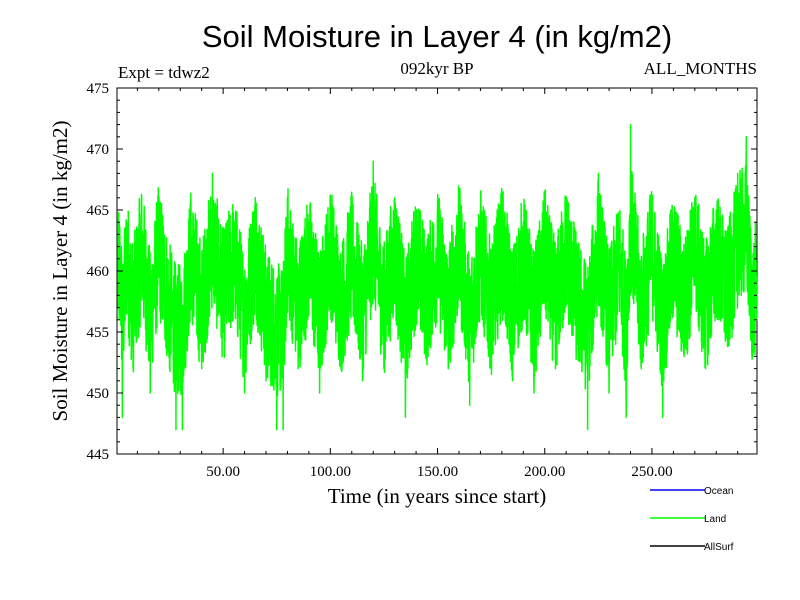  Describe the element at coordinates (651, 472) in the screenshot. I see `x-tick-label: 250.00` at that location.